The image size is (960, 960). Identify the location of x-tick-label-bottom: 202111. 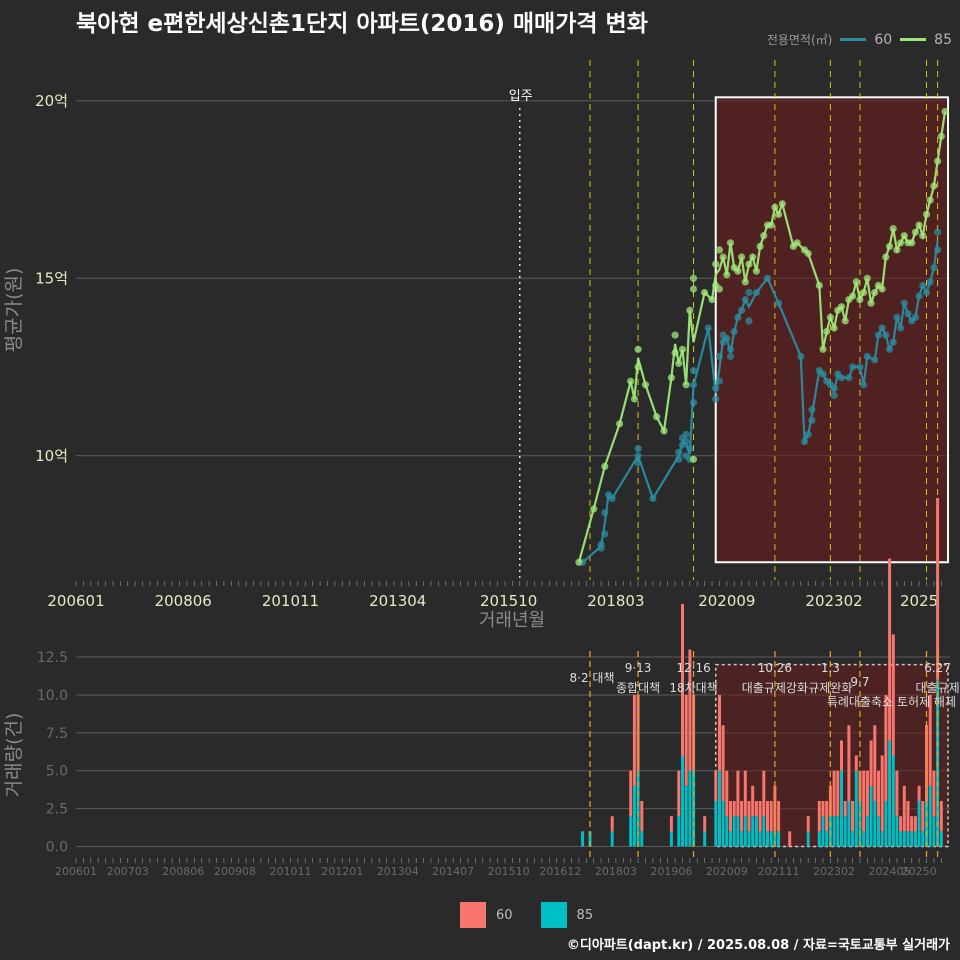
(779, 871).